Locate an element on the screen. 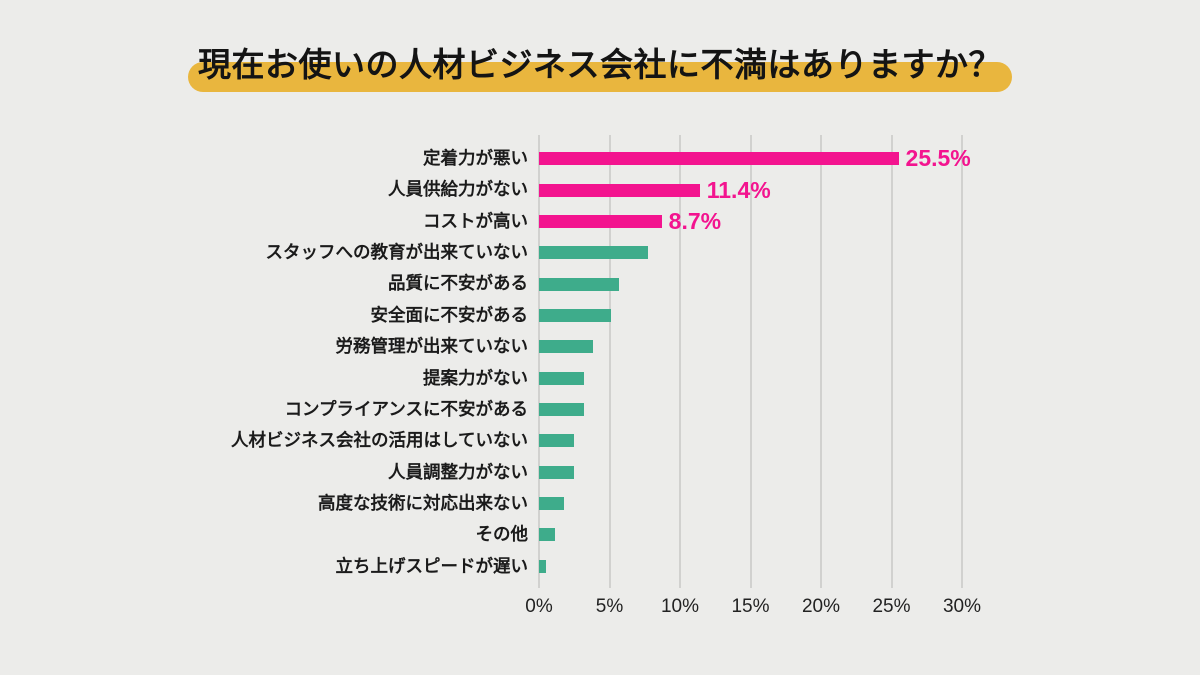 Image resolution: width=1200 pixels, height=675 pixels. bar-row: 8.7% is located at coordinates (859, 221).